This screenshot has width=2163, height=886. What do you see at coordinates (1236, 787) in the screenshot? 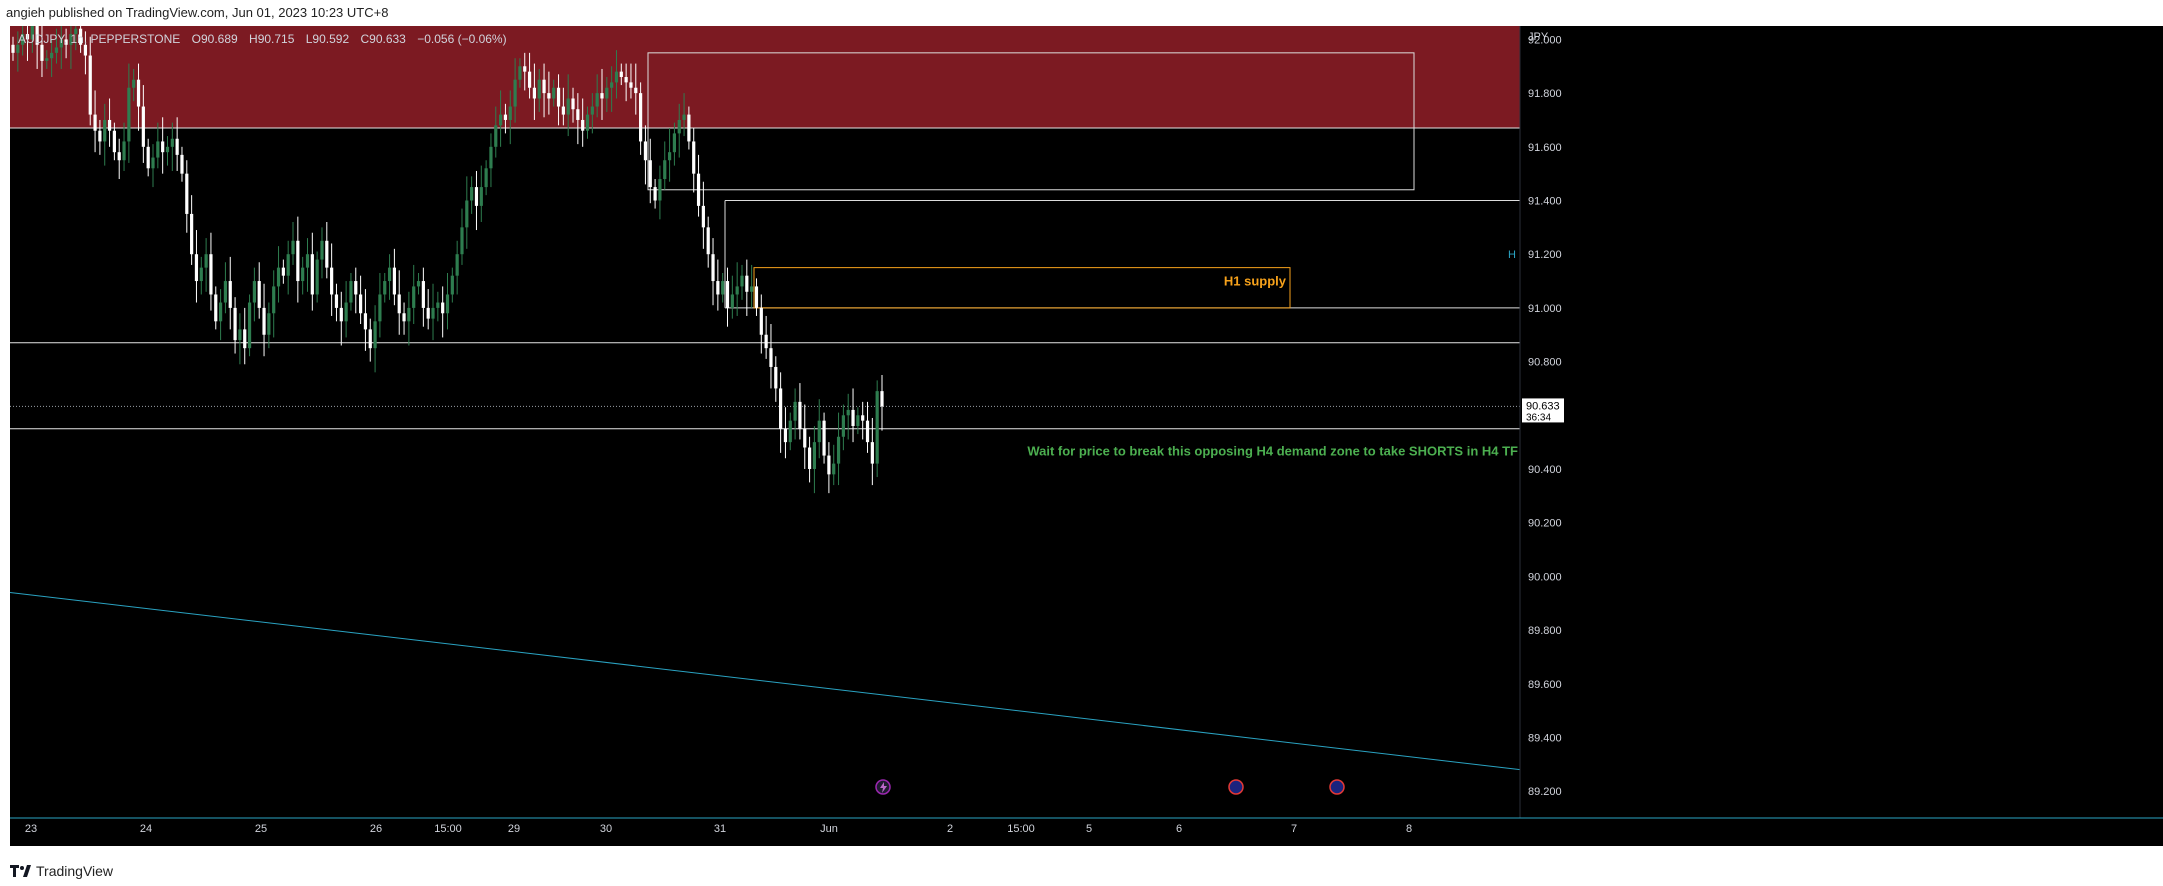
I see `event-au-flag-icon` at bounding box center [1236, 787].